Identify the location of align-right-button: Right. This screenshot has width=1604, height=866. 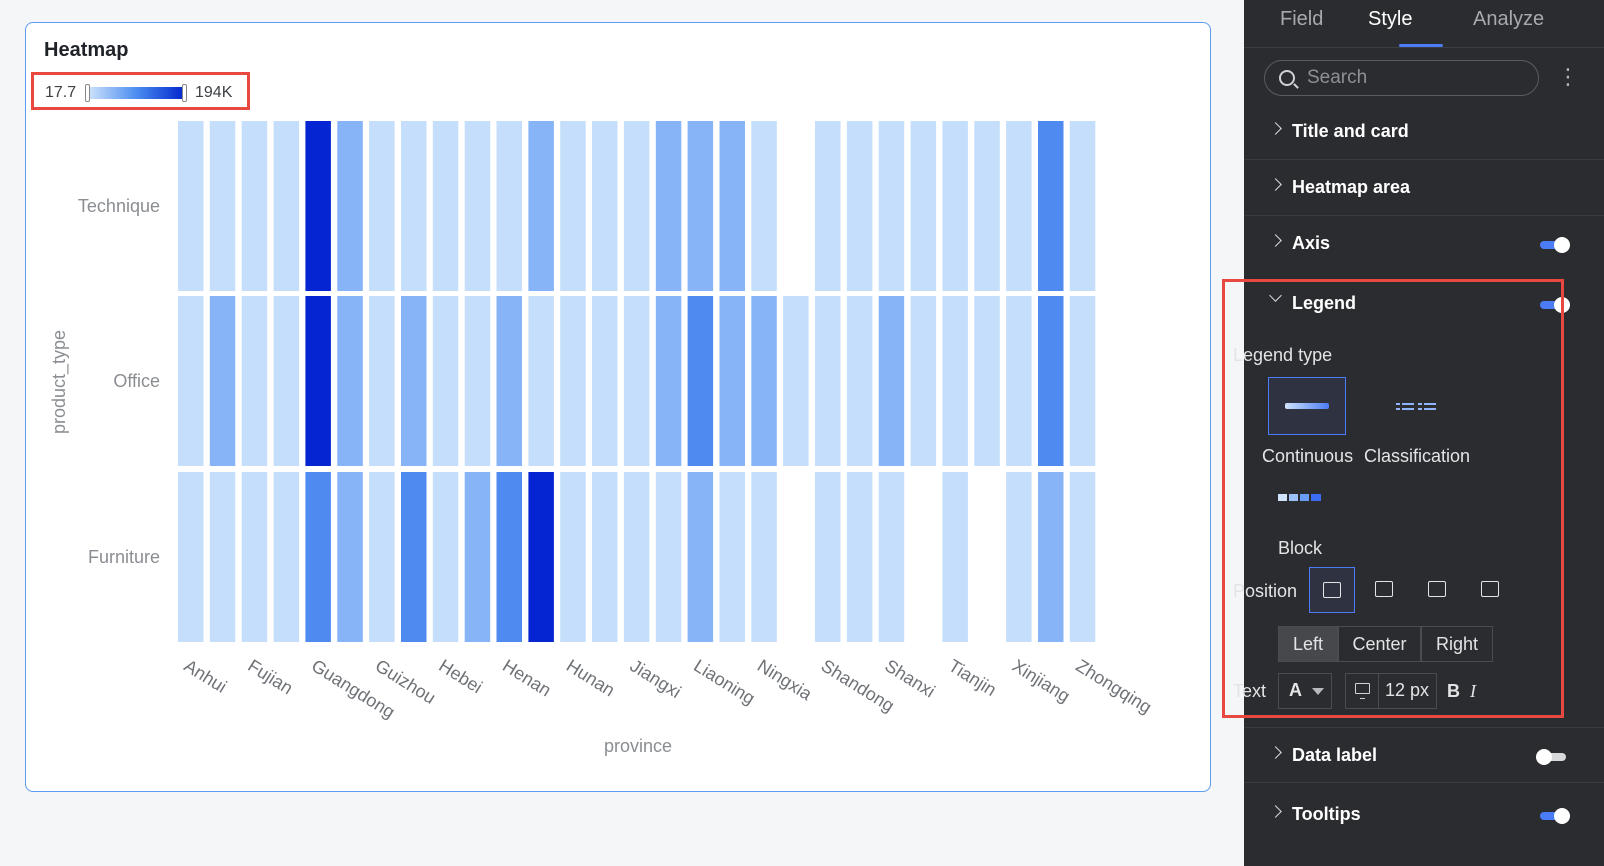
(1457, 644).